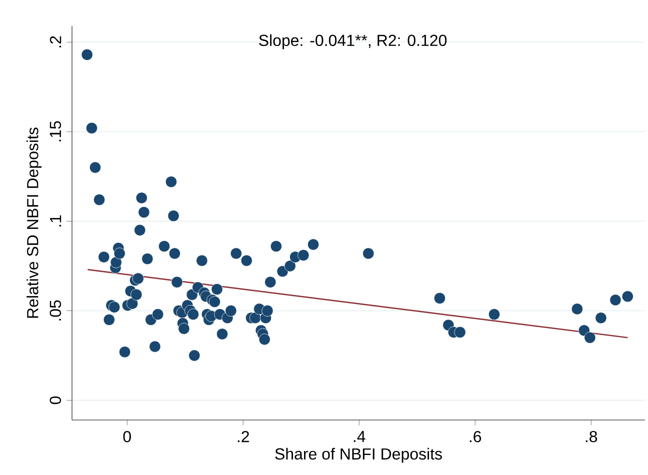 The width and height of the screenshot is (648, 475). What do you see at coordinates (476, 436) in the screenshot?
I see `x-tick-label: .6` at bounding box center [476, 436].